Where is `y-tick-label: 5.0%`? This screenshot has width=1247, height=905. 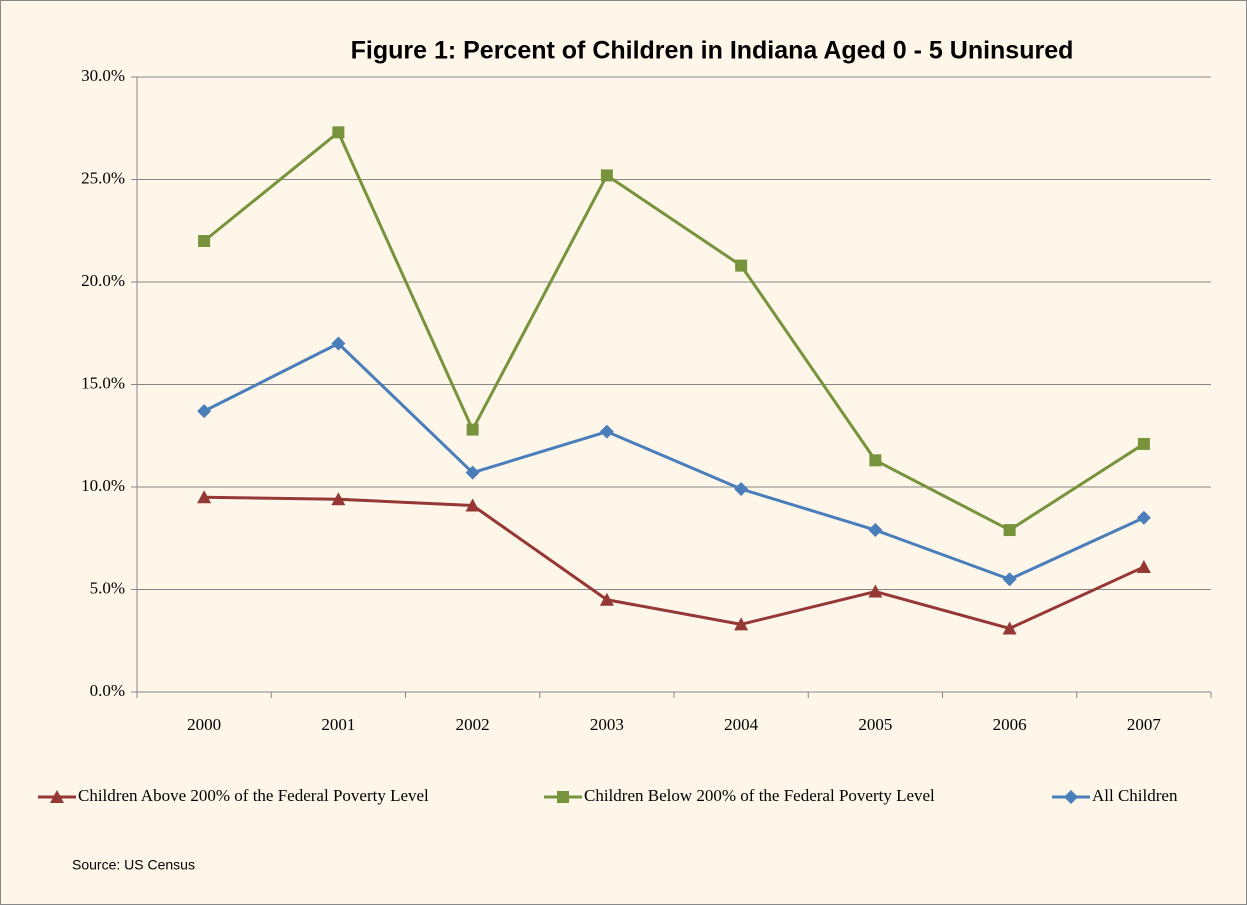
y-tick-label: 5.0% is located at coordinates (107, 587).